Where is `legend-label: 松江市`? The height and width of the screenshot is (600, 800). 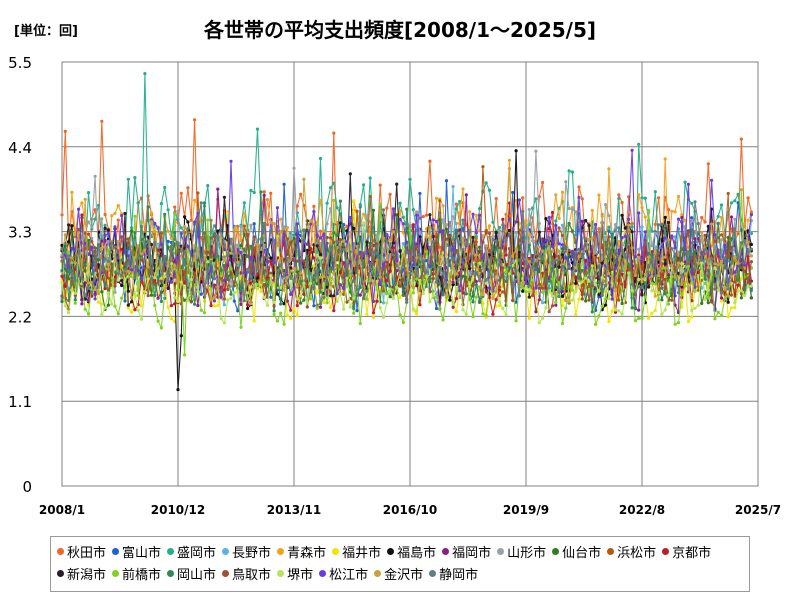
legend-label: 松江市 is located at coordinates (349, 575).